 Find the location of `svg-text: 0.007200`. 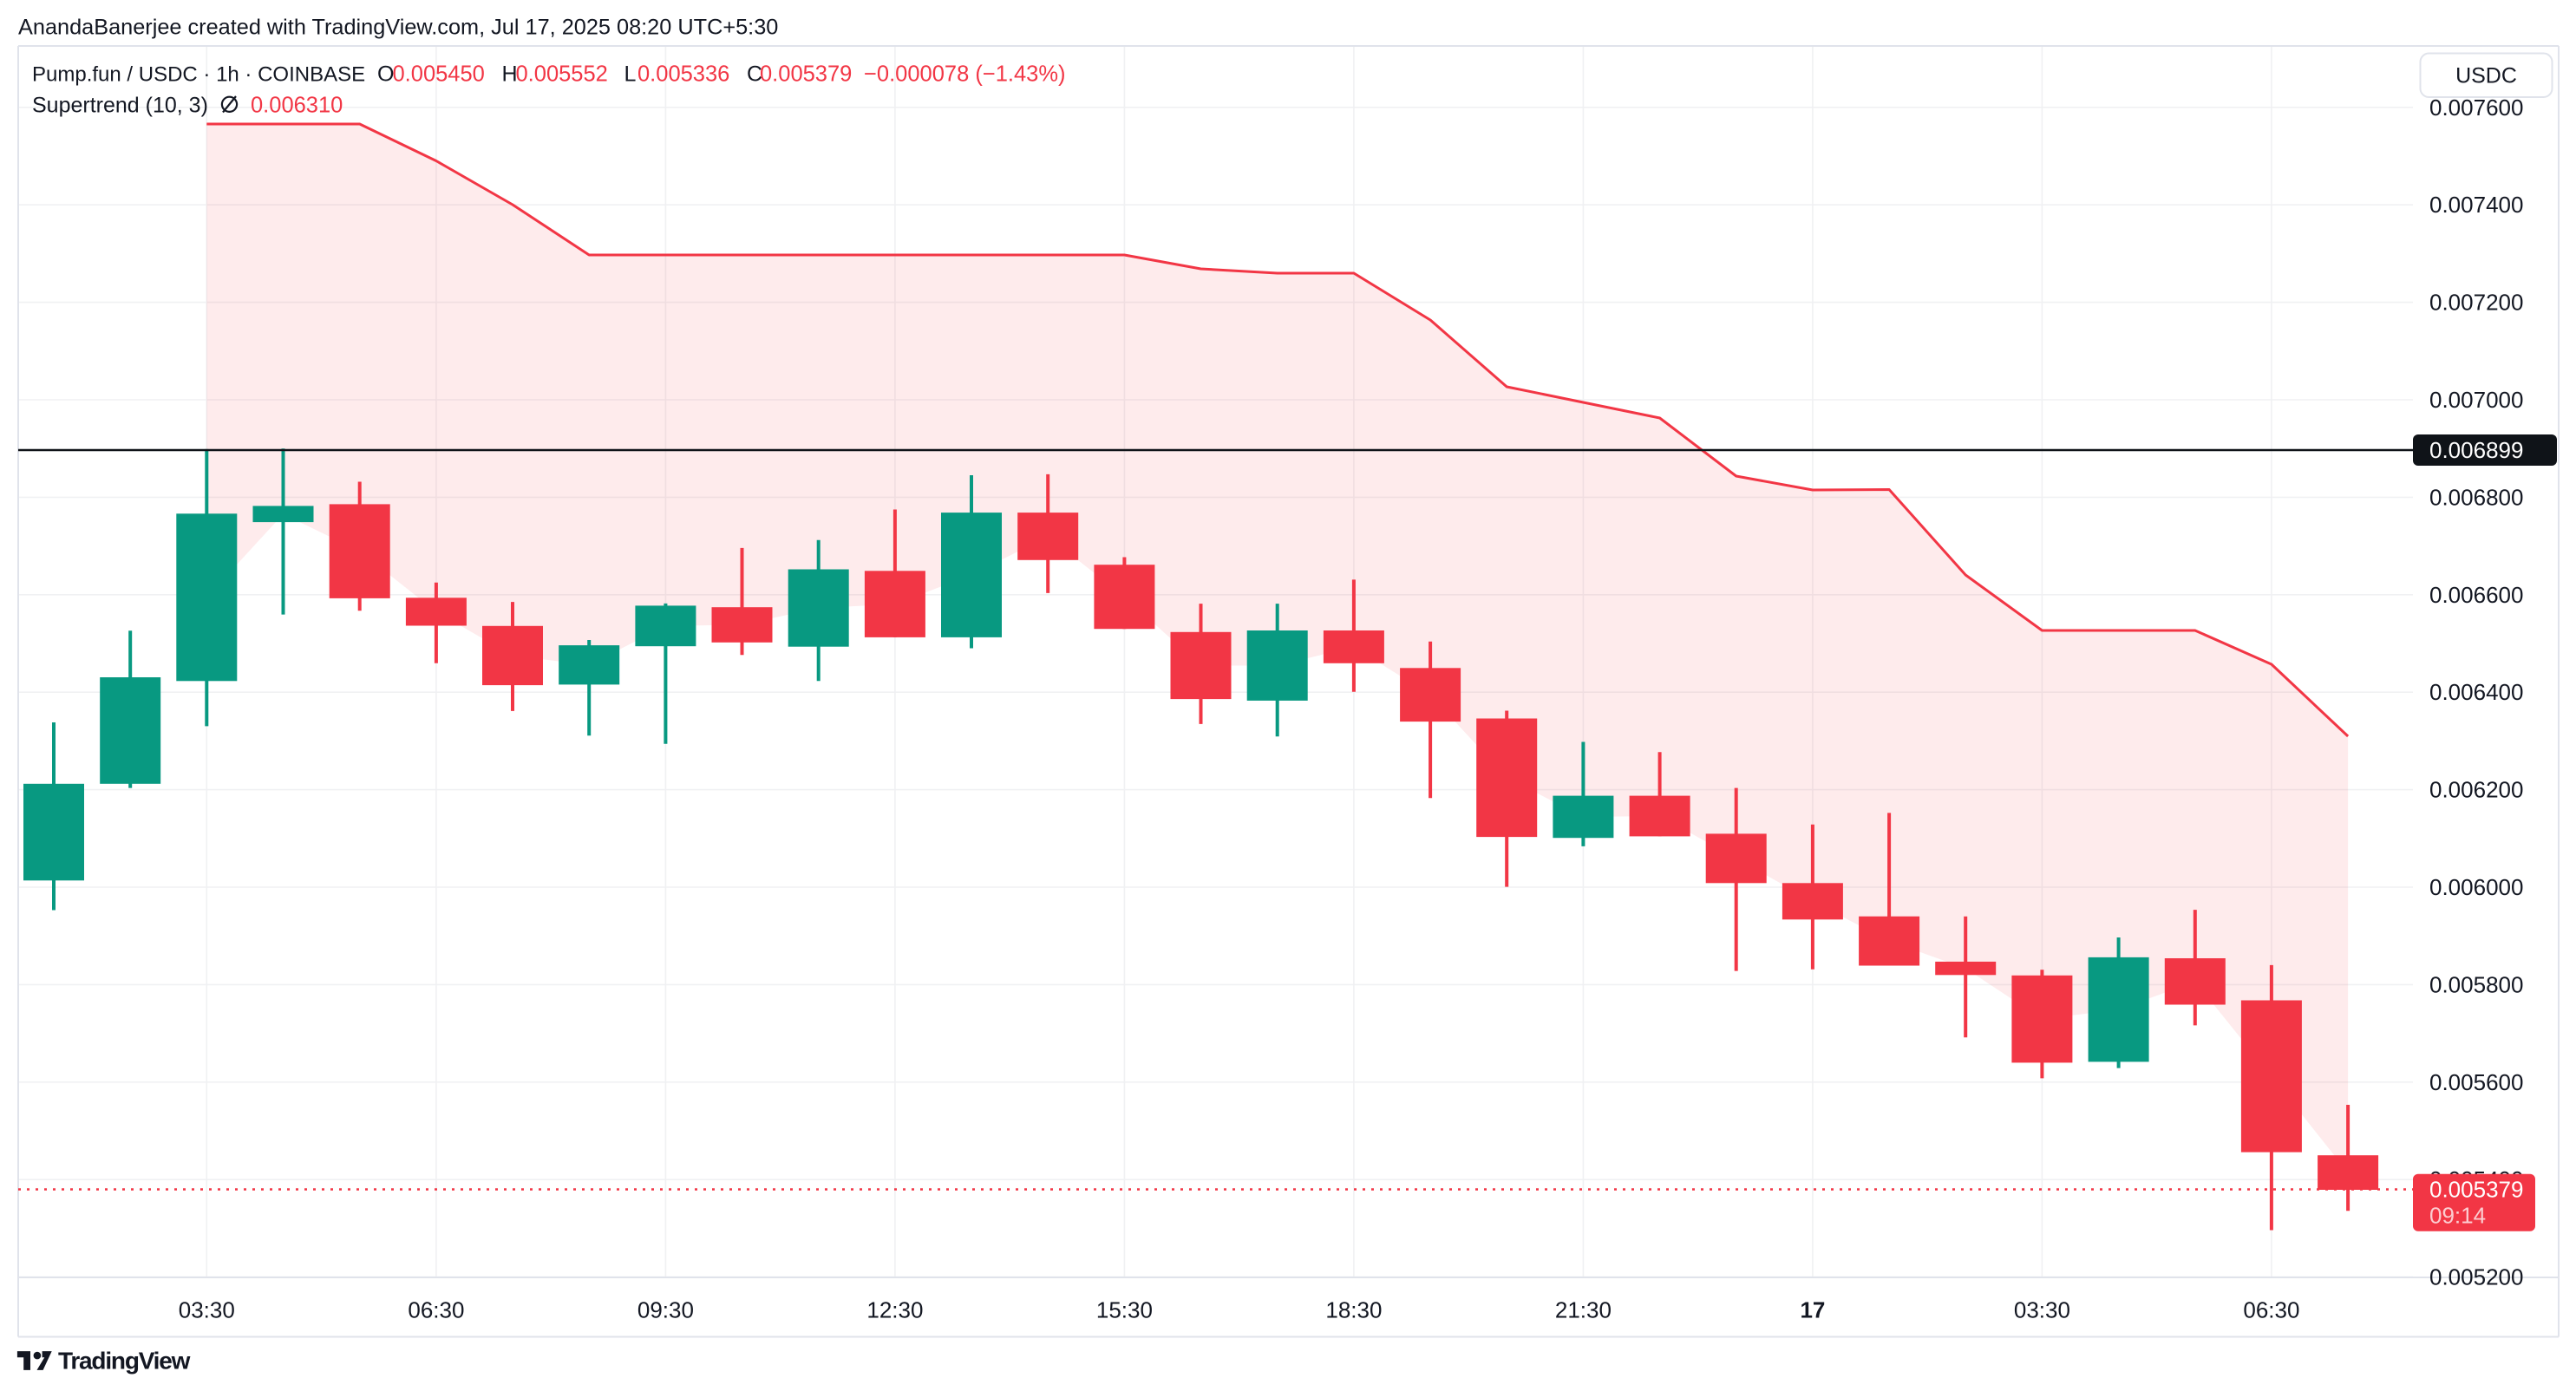

svg-text: 0.007200 is located at coordinates (2476, 303).